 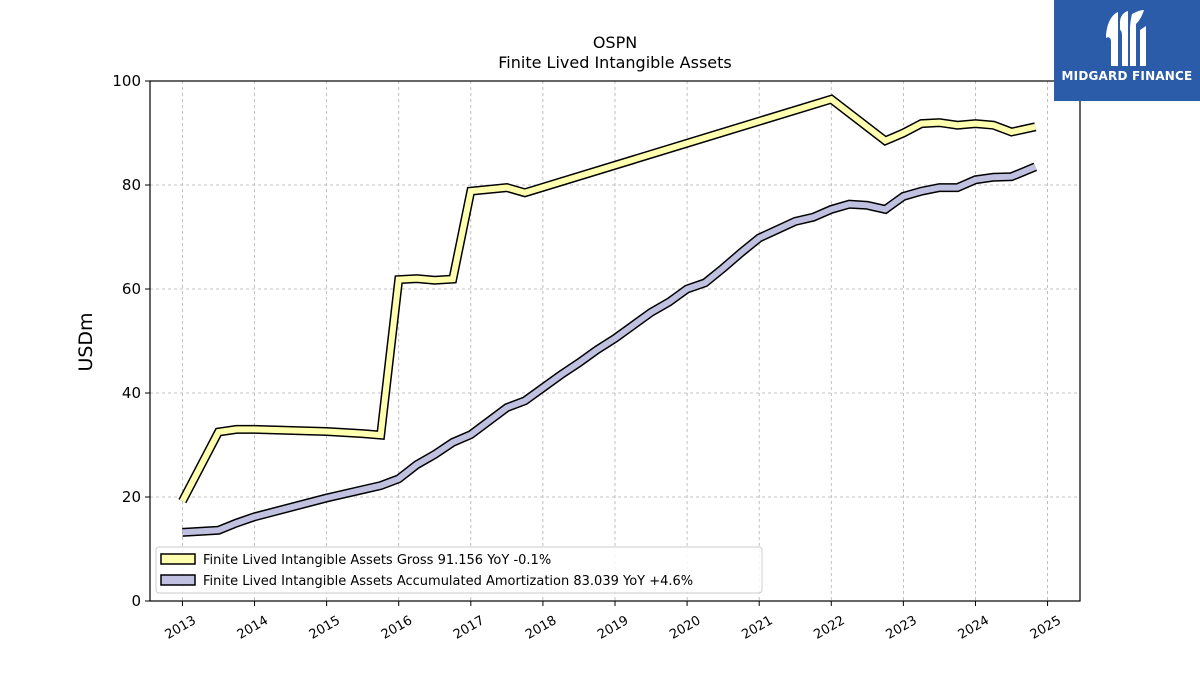 I want to click on brand-logo: MIDGARD FINANCE, so click(x=1127, y=50).